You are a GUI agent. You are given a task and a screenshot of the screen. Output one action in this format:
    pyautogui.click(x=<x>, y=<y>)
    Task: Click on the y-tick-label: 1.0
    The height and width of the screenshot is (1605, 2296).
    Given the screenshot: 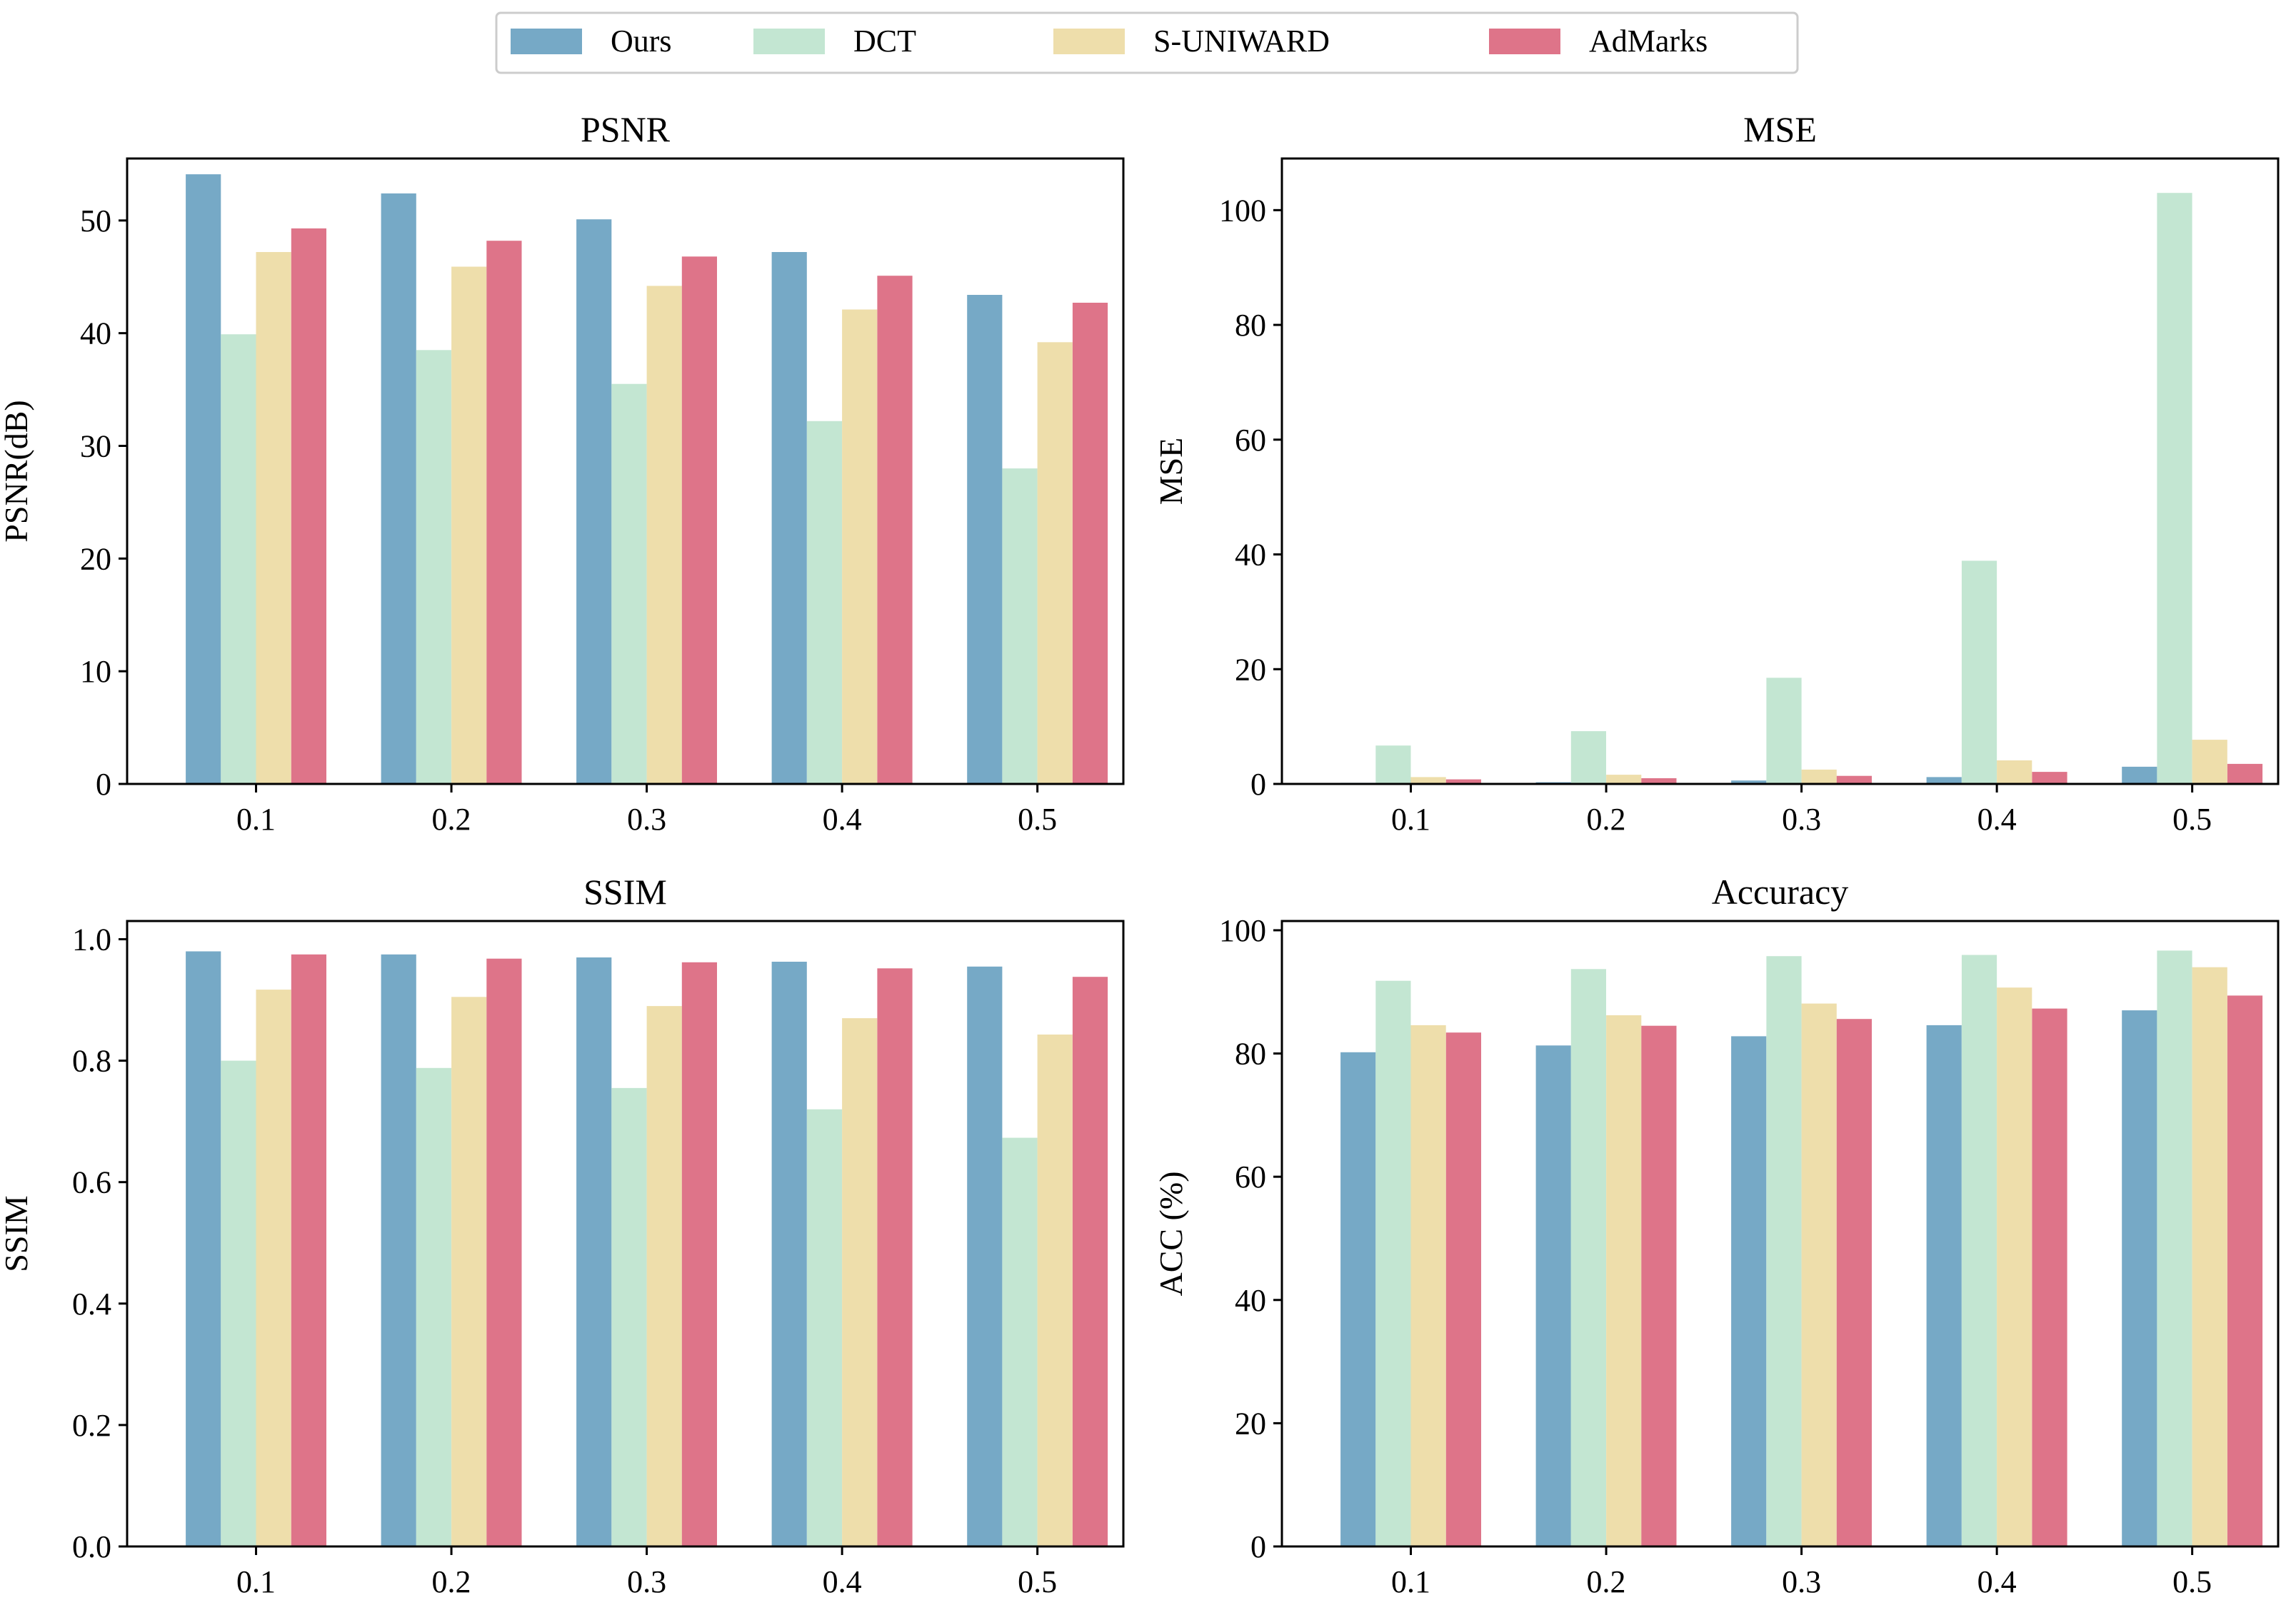 What is the action you would take?
    pyautogui.click(x=91, y=940)
    